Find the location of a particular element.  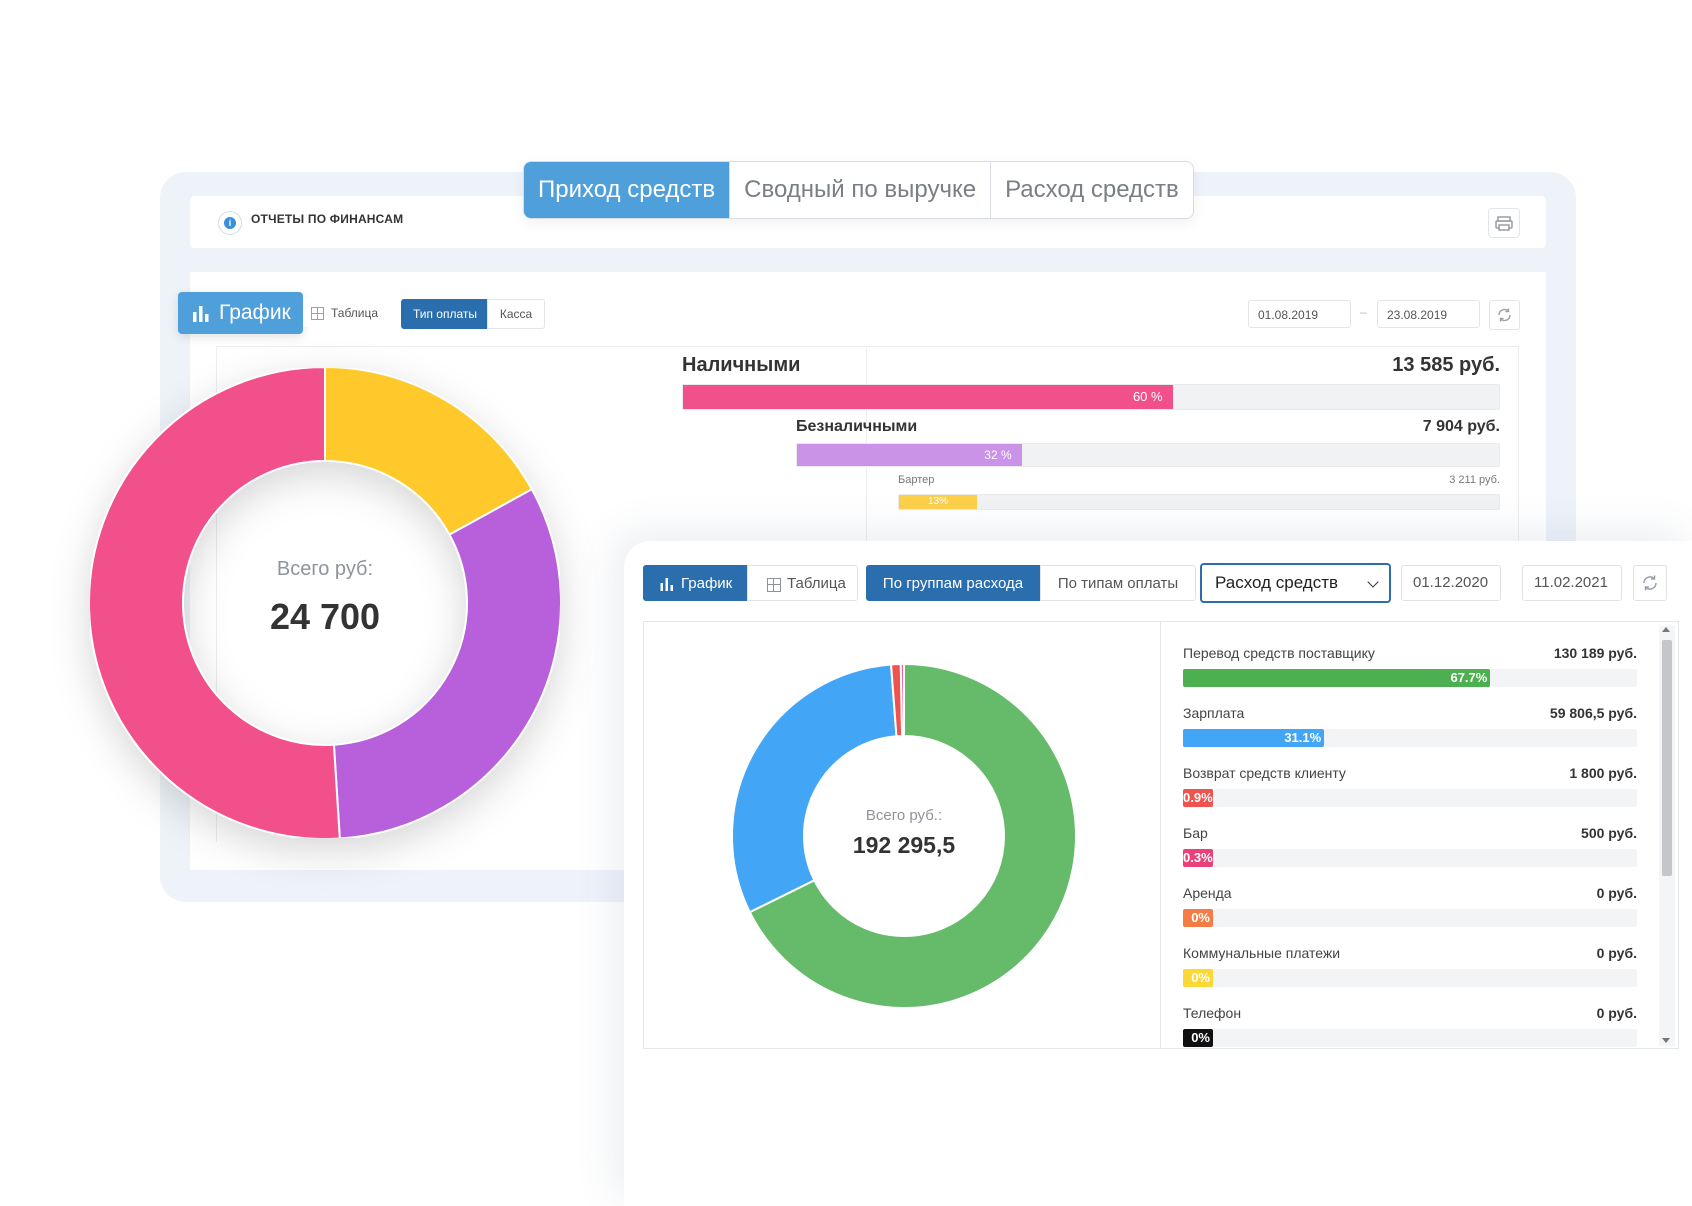

income-total-value: 24 700 is located at coordinates (325, 616).